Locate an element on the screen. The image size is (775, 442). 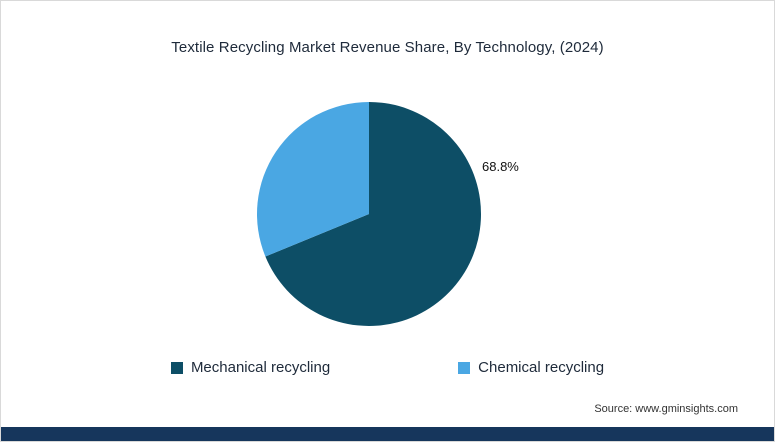
legend: Mechanical recycling Chemical recycling is located at coordinates (387, 367).